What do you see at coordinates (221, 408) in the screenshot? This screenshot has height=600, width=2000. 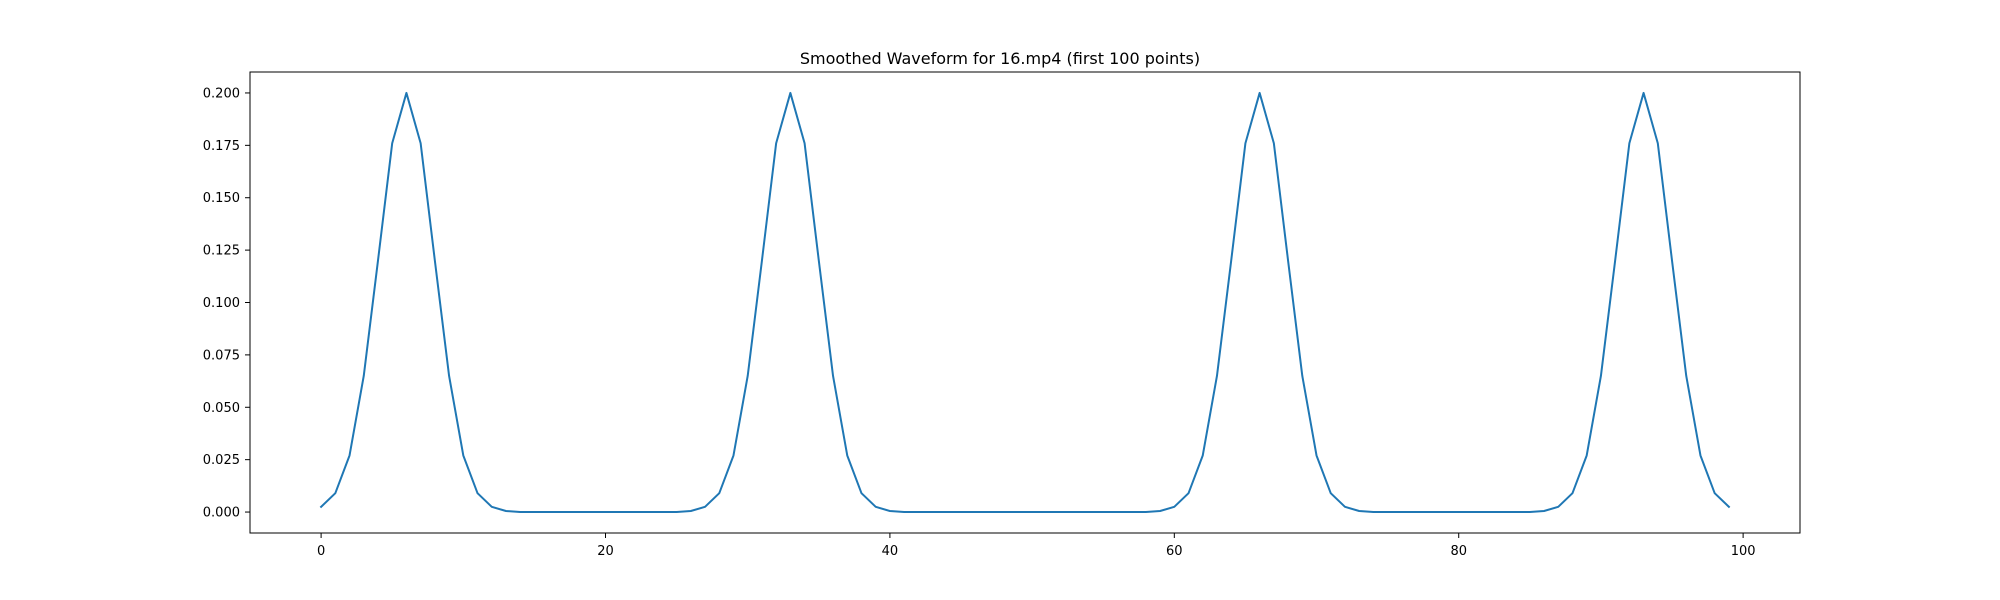 I see `y-tick-label: 0.050` at bounding box center [221, 408].